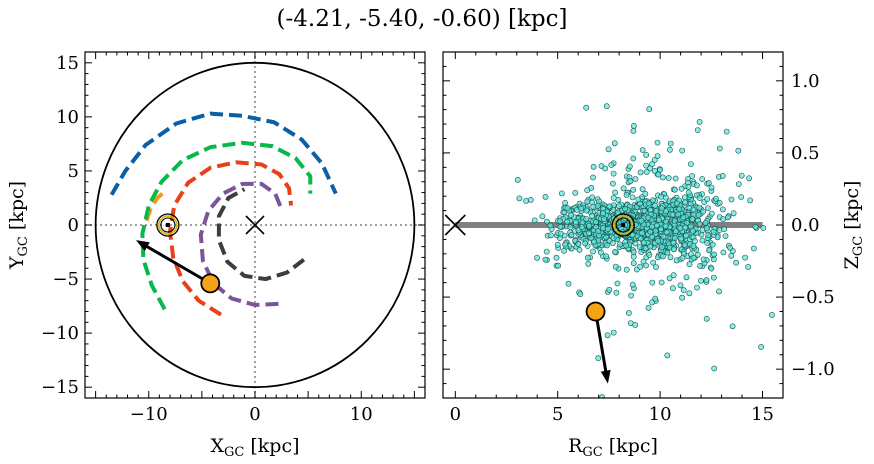 The image size is (874, 464). Describe the element at coordinates (65, 279) in the screenshot. I see `left-ytick-label: −5` at that location.